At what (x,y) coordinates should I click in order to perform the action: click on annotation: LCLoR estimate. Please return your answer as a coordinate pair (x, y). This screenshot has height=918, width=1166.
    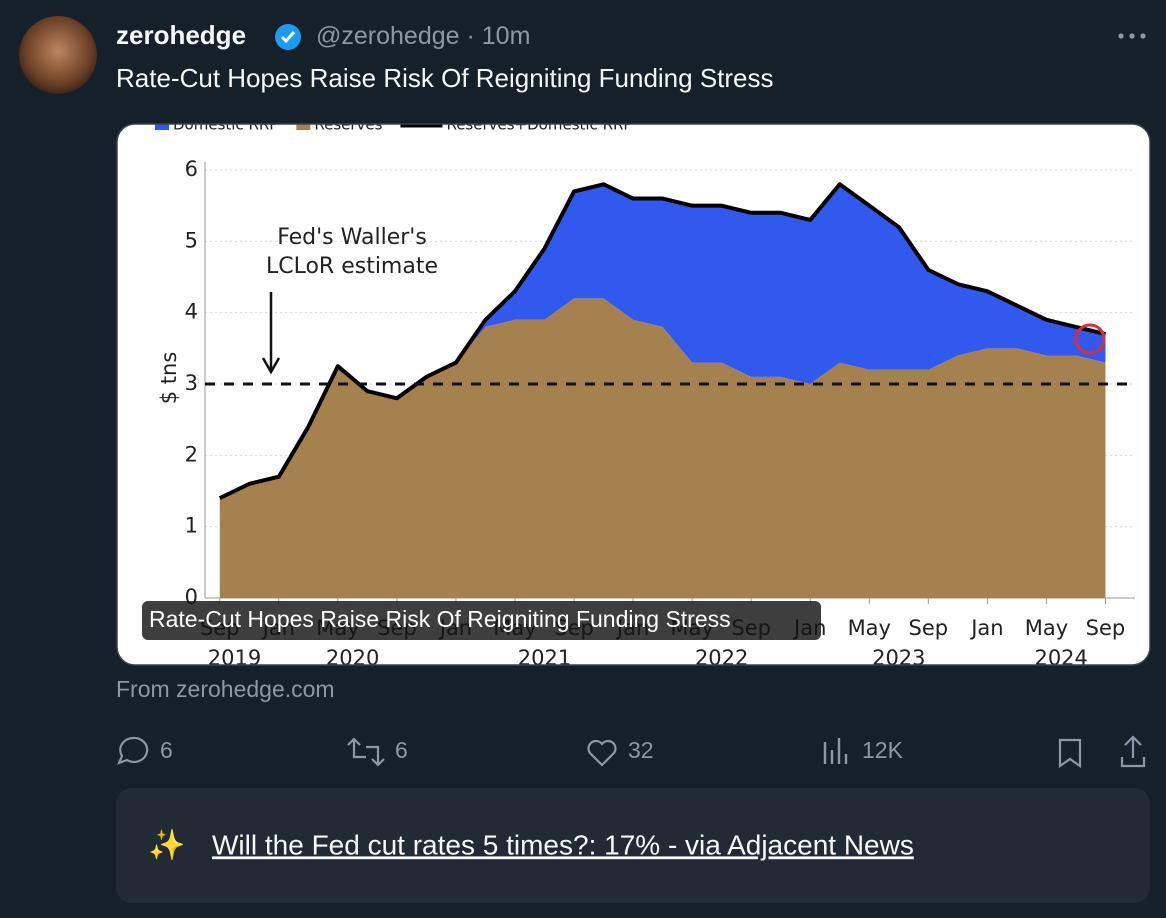
    Looking at the image, I should click on (352, 266).